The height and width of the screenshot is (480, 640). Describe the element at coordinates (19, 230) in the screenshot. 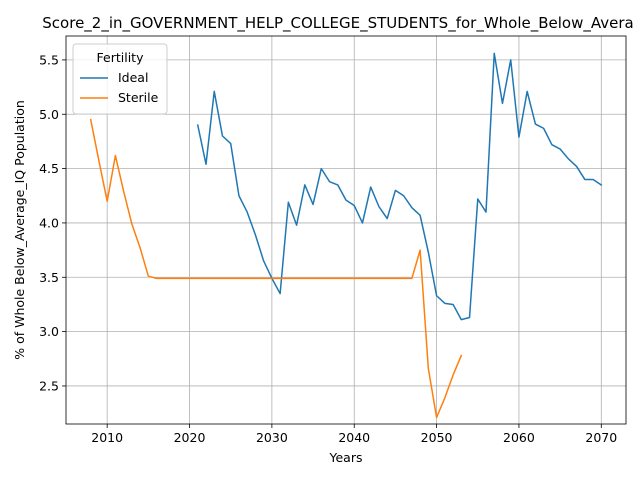

I see `y-axis-label: % of Whole Below_Average_IQ Population` at that location.